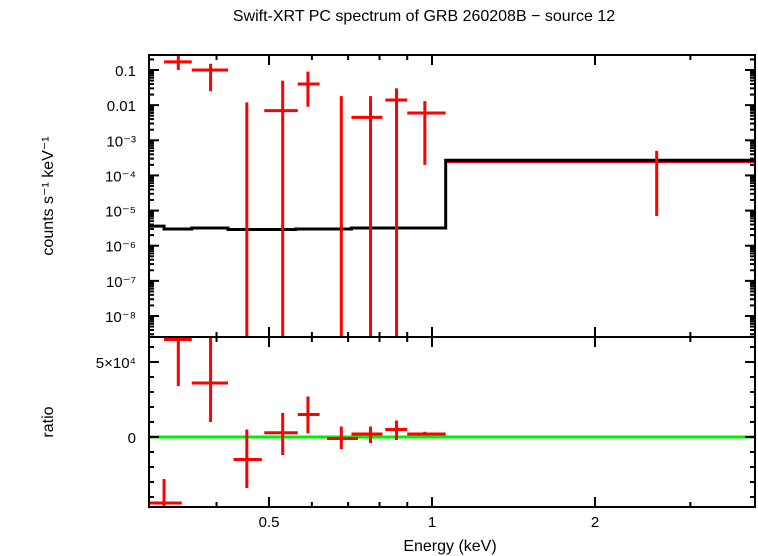 Image resolution: width=758 pixels, height=556 pixels. I want to click on y-tick-label: 0.1, so click(125, 71).